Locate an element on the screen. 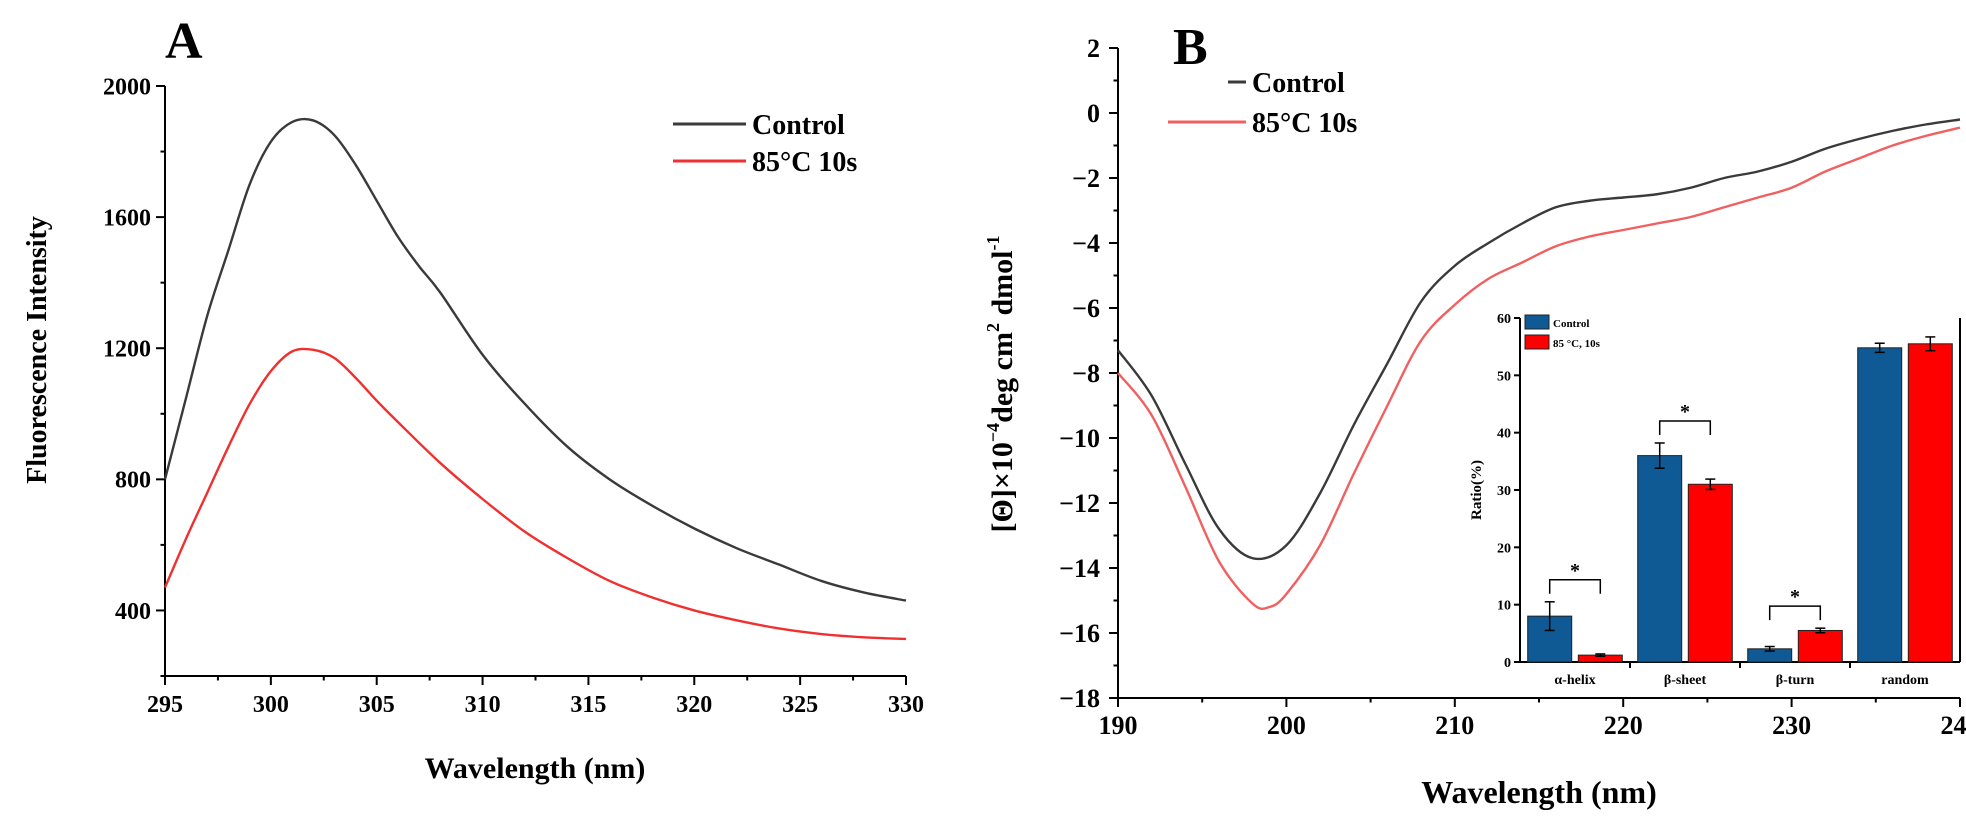  panel-b-y-tick-label: 0 is located at coordinates (1093, 113).